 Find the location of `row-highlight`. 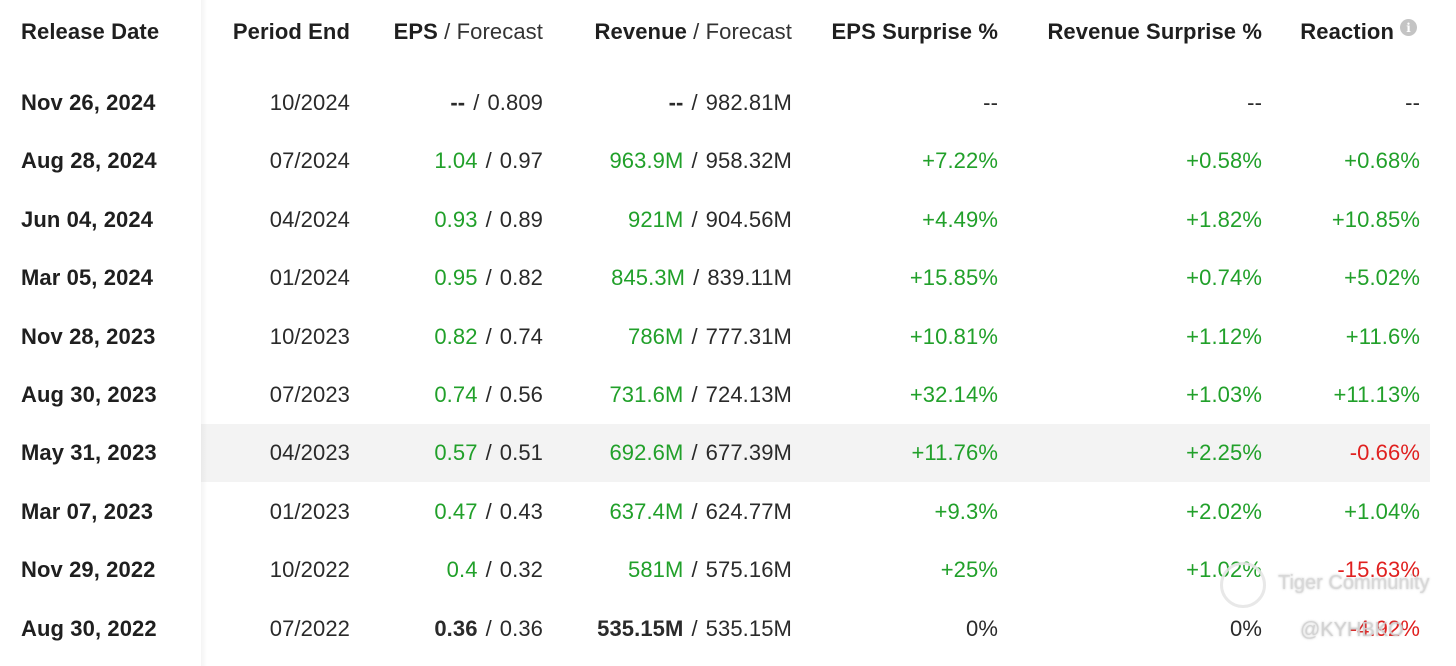

row-highlight is located at coordinates (720, 453).